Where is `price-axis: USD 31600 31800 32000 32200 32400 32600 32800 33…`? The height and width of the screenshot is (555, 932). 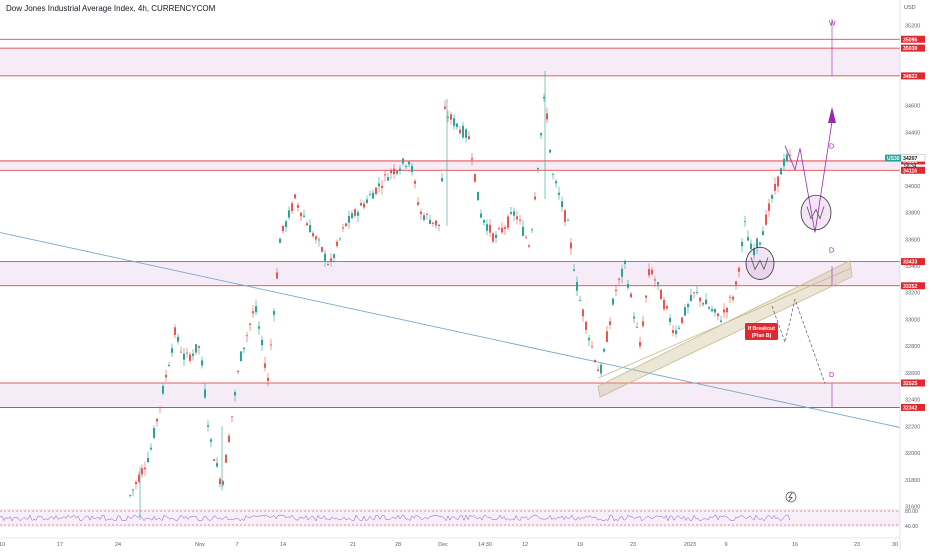
price-axis: USD 31600 31800 32000 32200 32400 32600 32800 33… is located at coordinates (908, 275).